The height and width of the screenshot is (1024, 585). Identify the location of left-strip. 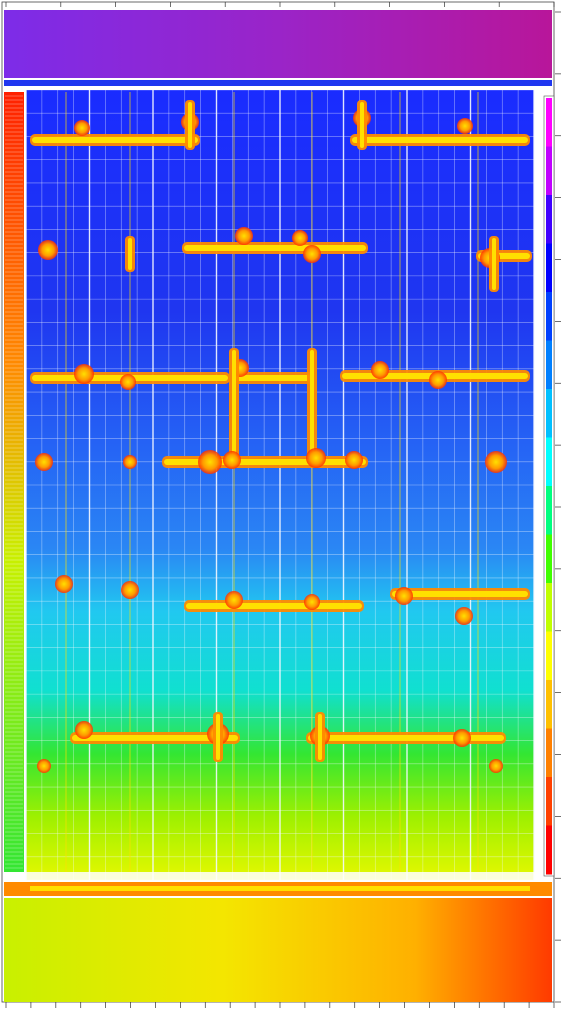
(14, 482).